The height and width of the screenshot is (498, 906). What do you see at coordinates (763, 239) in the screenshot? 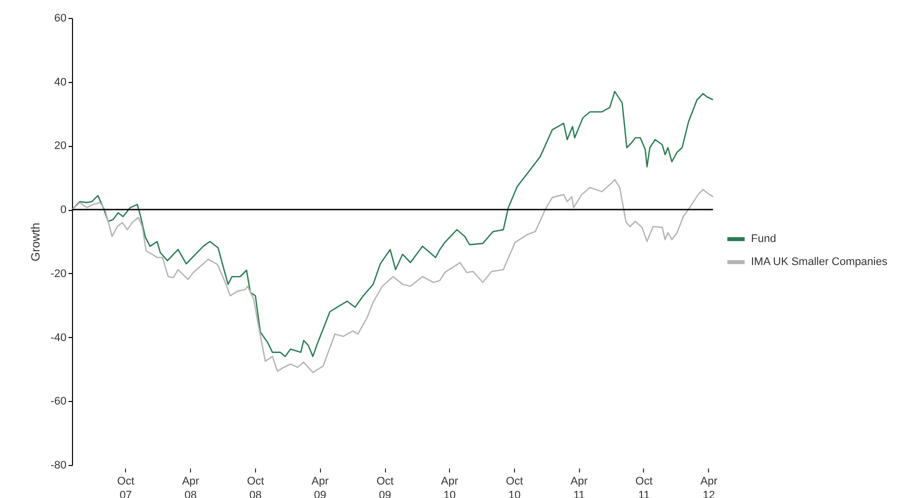
I see `legend-label: Fund` at bounding box center [763, 239].